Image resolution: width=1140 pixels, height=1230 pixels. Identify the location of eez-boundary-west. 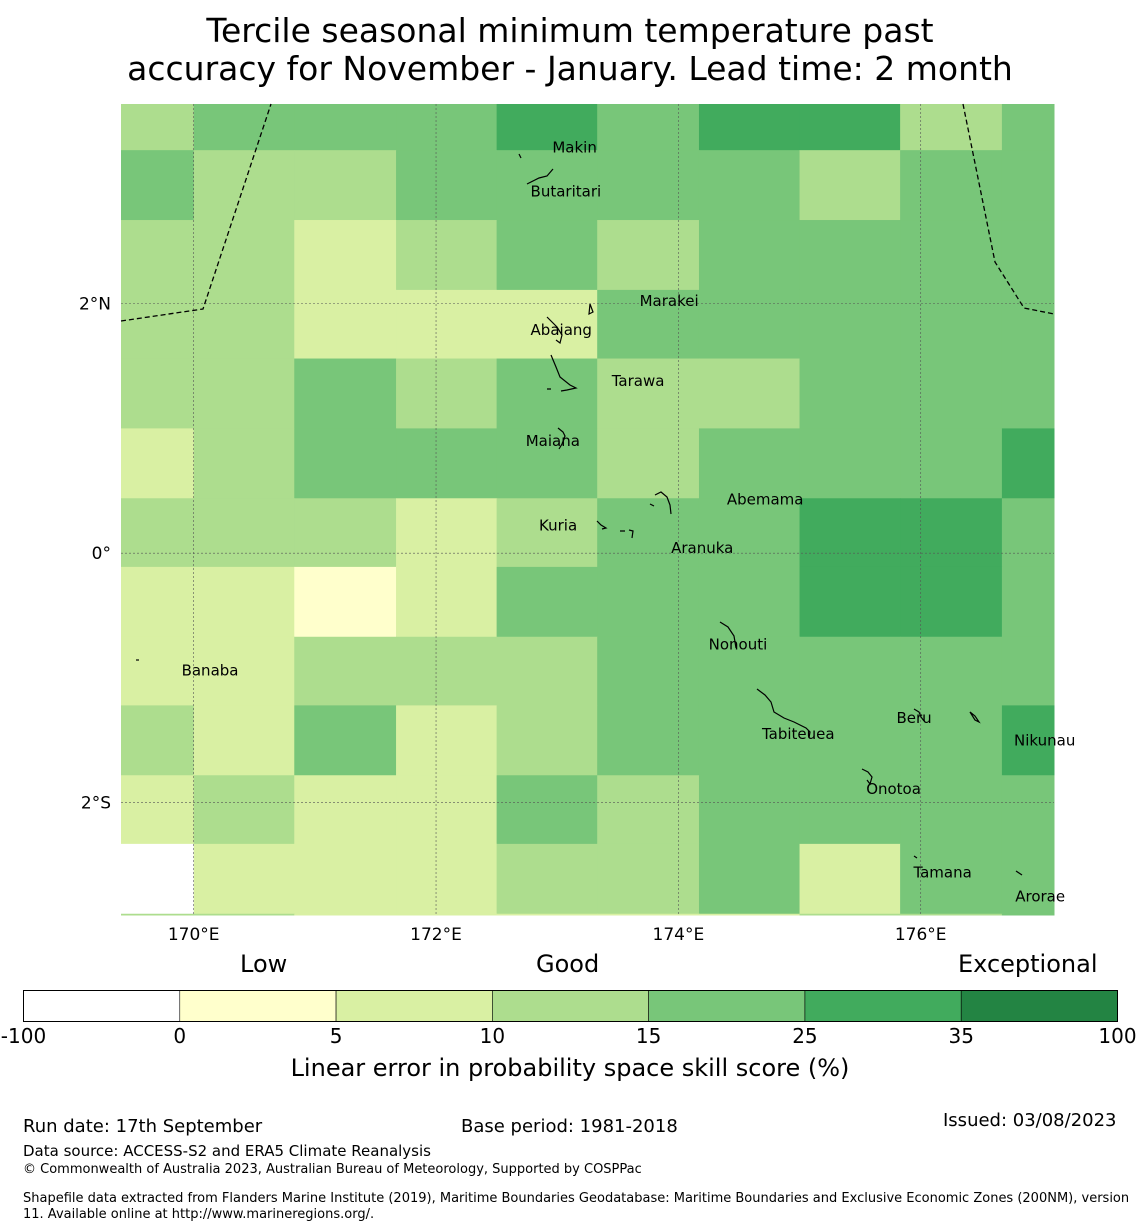
(196, 212).